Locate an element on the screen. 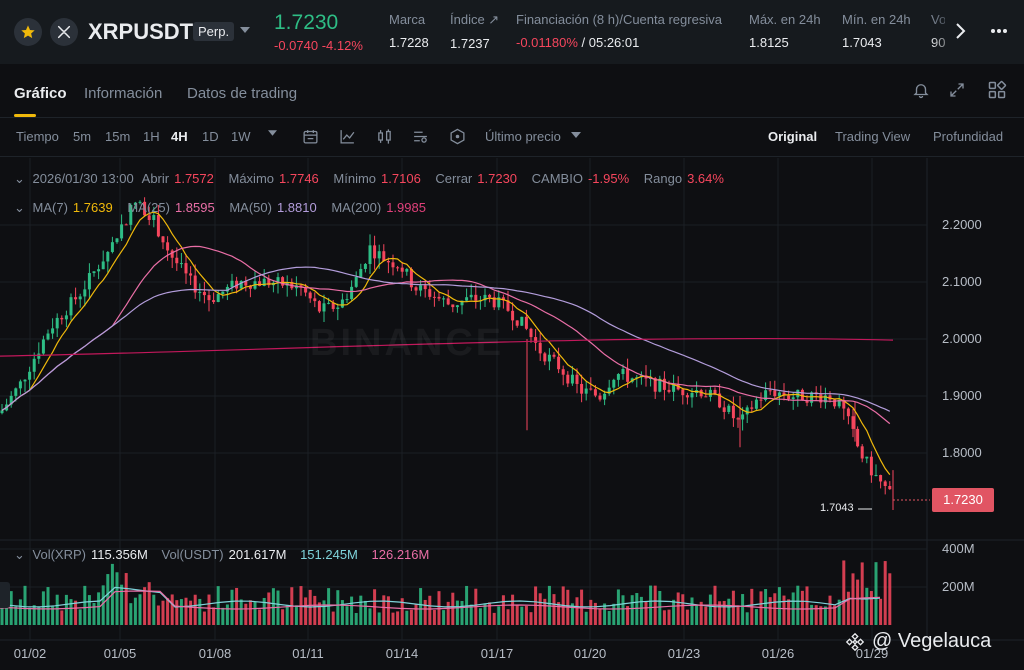  view-original: Original is located at coordinates (793, 136).